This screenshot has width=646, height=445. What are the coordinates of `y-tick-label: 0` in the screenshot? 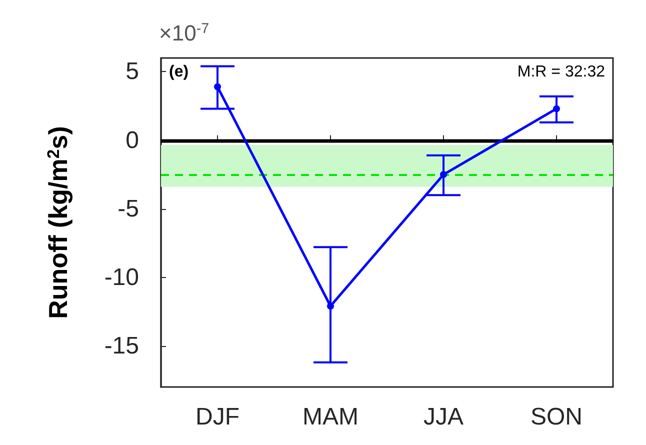 It's located at (132, 140).